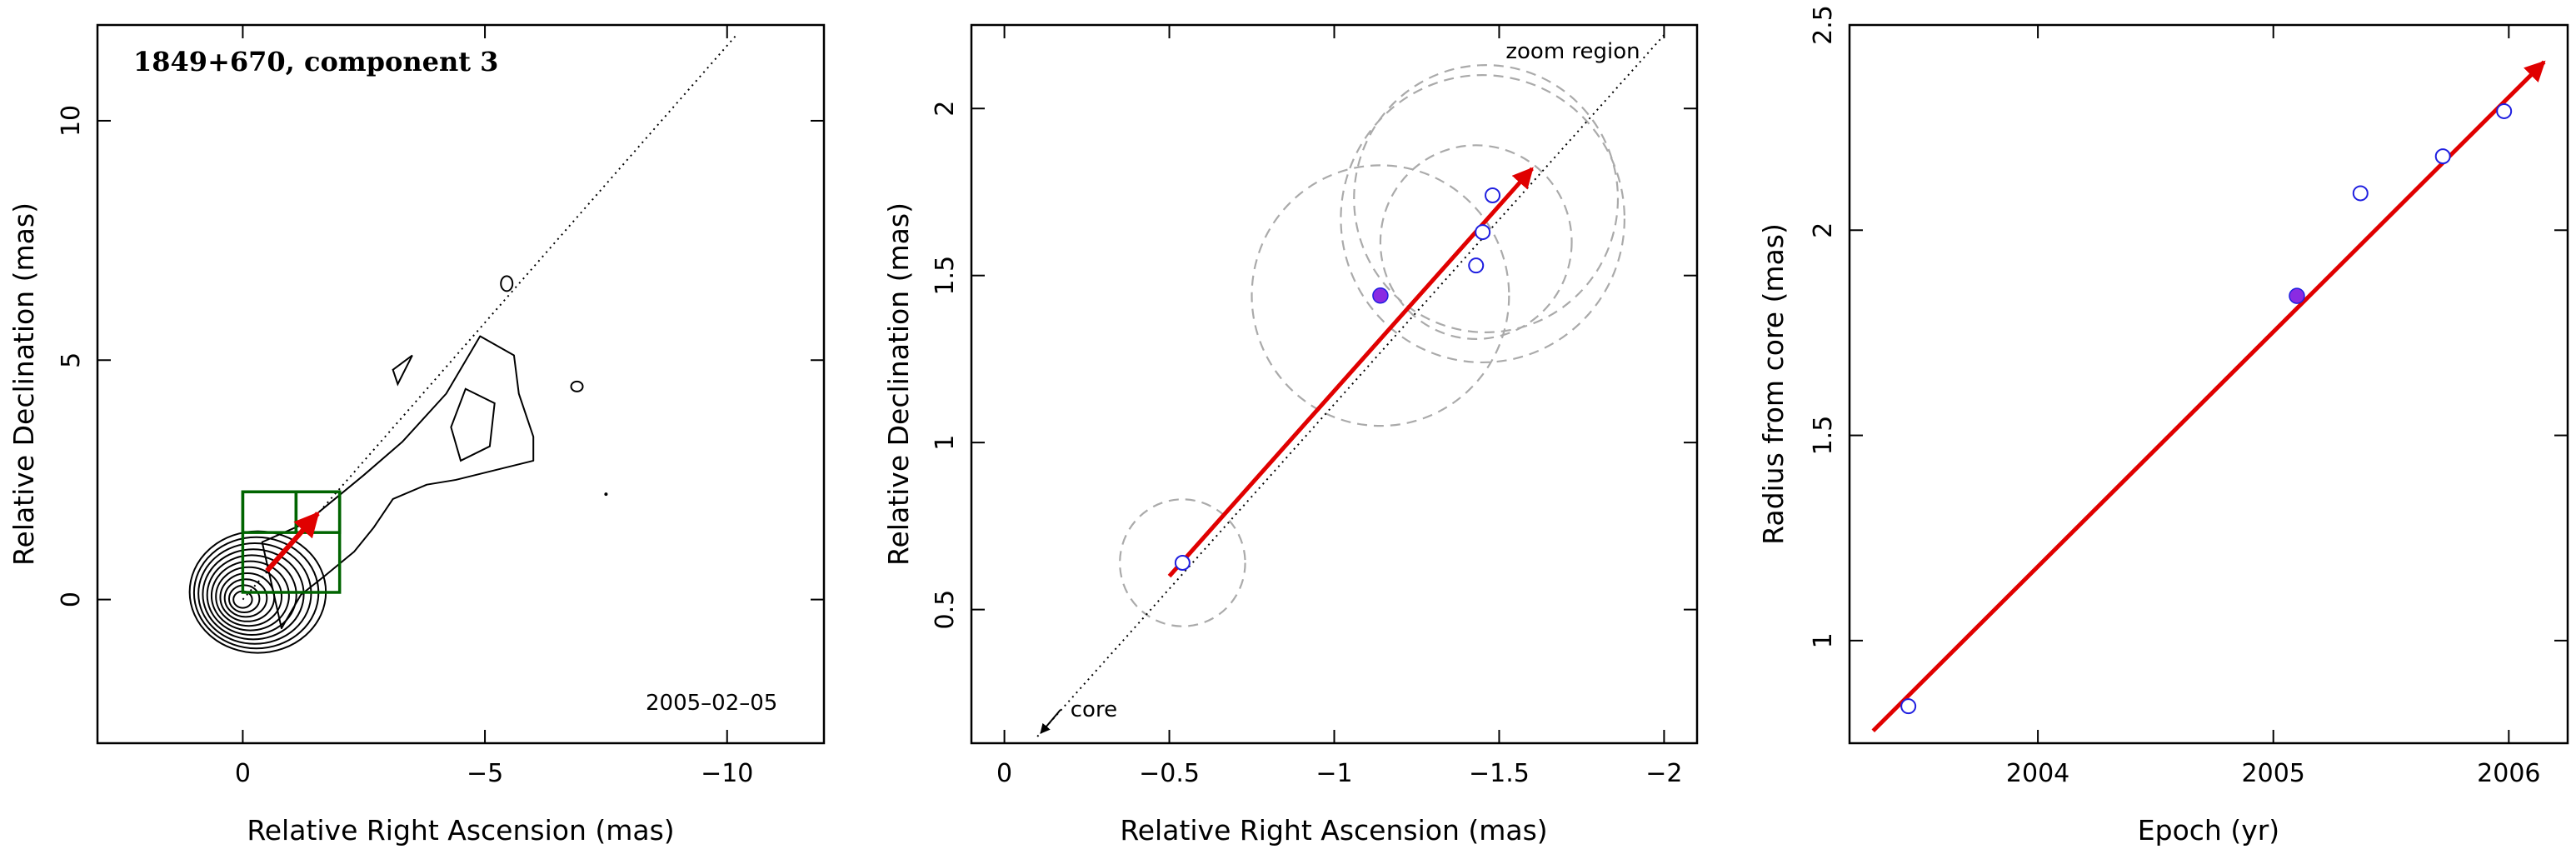 The height and width of the screenshot is (854, 2576). What do you see at coordinates (71, 121) in the screenshot?
I see `left-y-tick-label: 10` at bounding box center [71, 121].